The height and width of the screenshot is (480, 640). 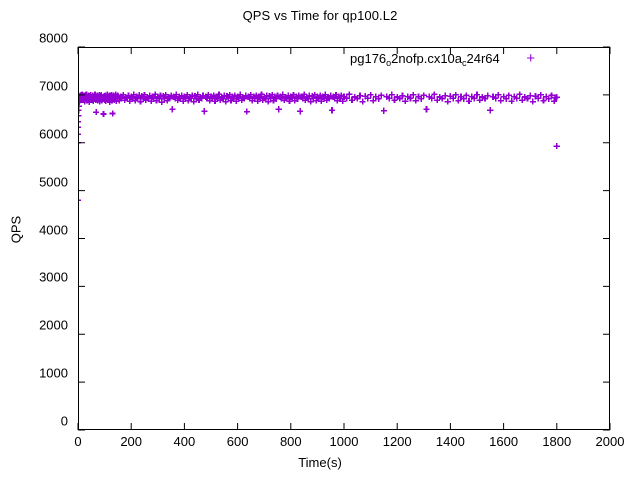 I want to click on x-tick-label: 1800, so click(x=557, y=441).